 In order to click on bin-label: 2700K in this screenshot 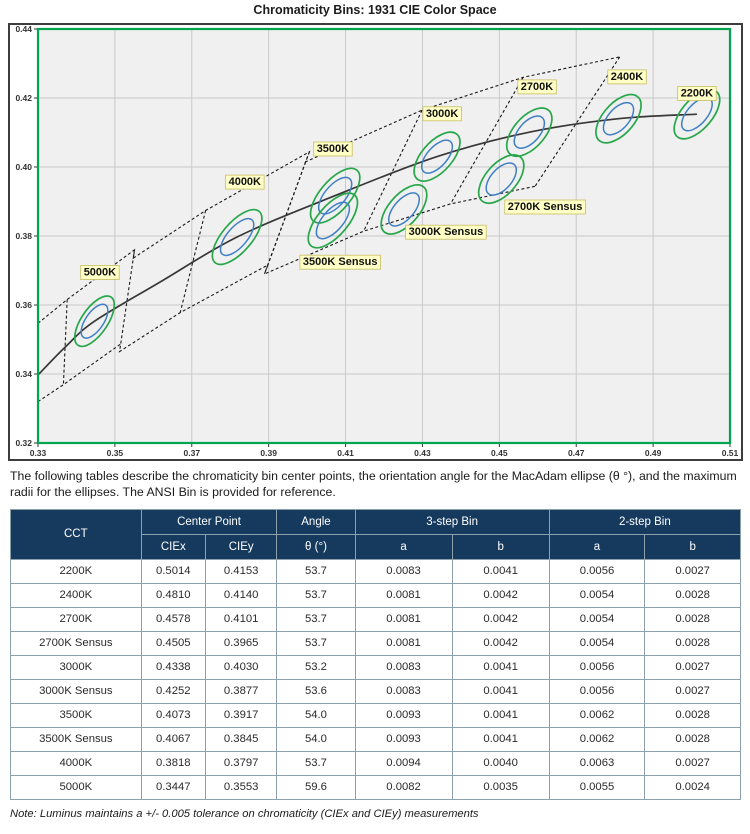, I will do `click(537, 87)`.